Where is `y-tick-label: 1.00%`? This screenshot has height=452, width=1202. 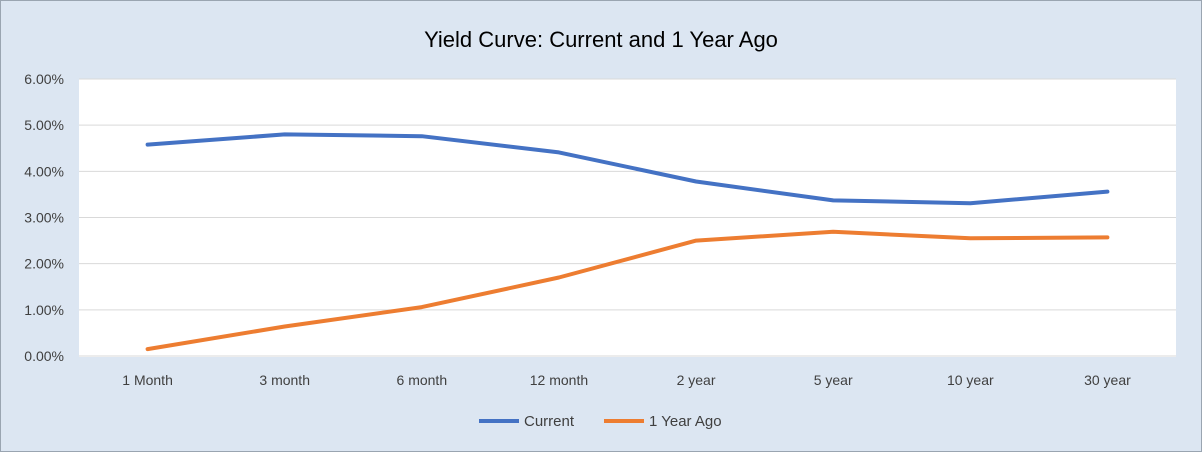
y-tick-label: 1.00% is located at coordinates (44, 310).